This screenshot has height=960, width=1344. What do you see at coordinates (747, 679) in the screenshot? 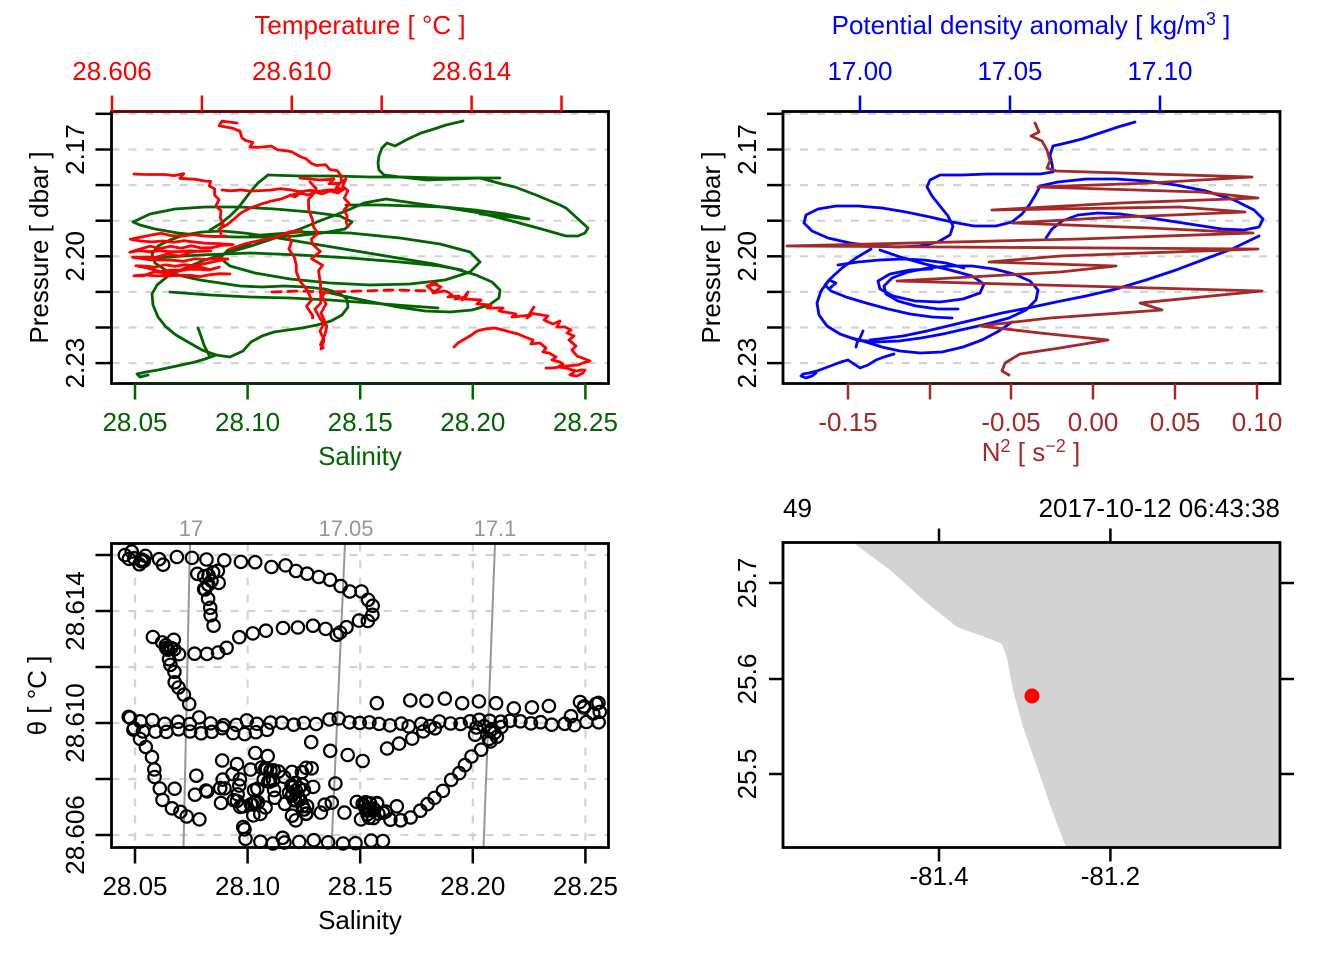
I see `svg-text: 25.6` at bounding box center [747, 679].